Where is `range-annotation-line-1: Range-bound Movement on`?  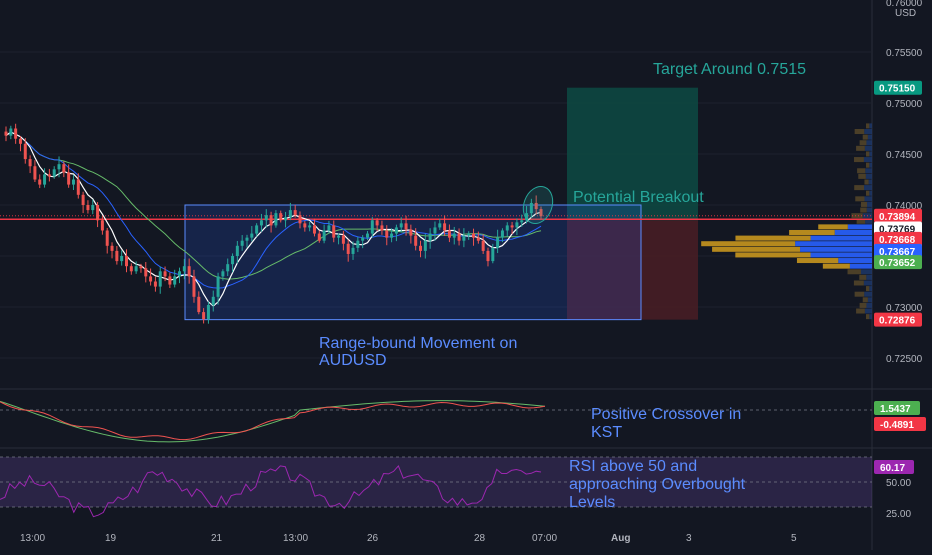 range-annotation-line-1: Range-bound Movement on is located at coordinates (418, 343).